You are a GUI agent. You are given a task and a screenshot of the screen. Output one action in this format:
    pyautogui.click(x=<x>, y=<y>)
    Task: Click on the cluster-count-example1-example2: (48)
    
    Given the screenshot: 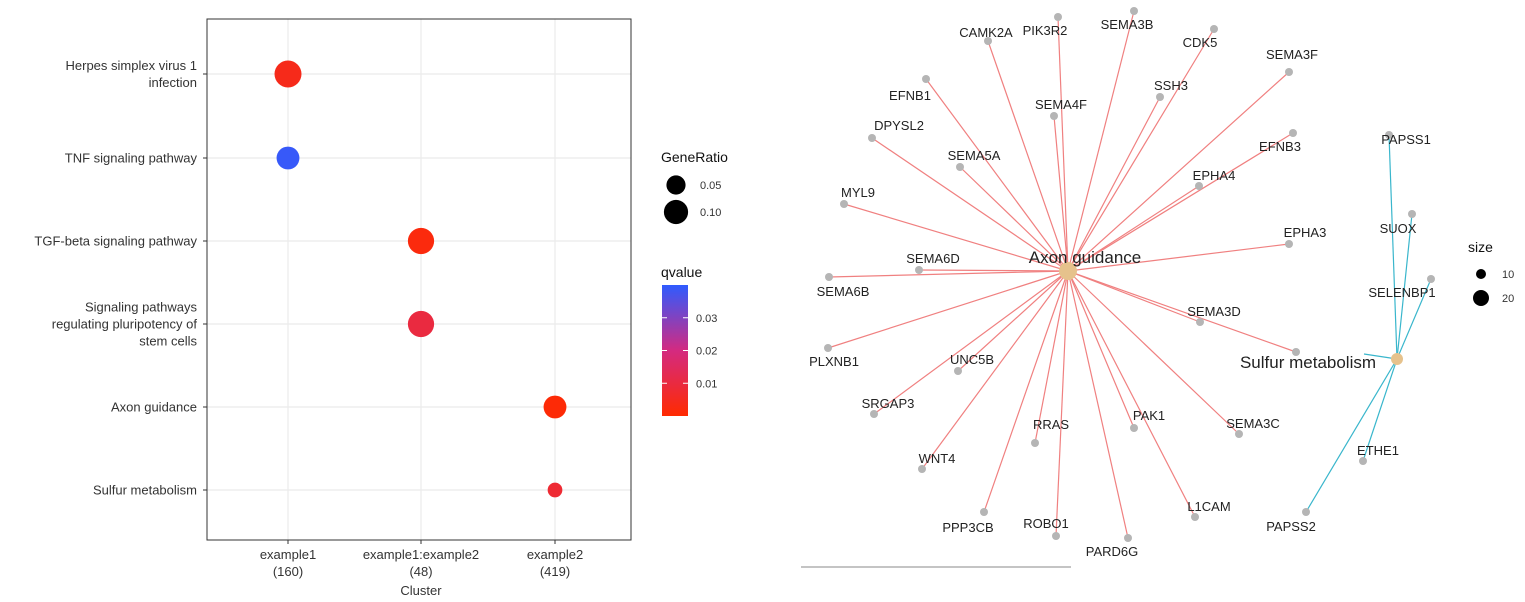 What is the action you would take?
    pyautogui.click(x=420, y=571)
    